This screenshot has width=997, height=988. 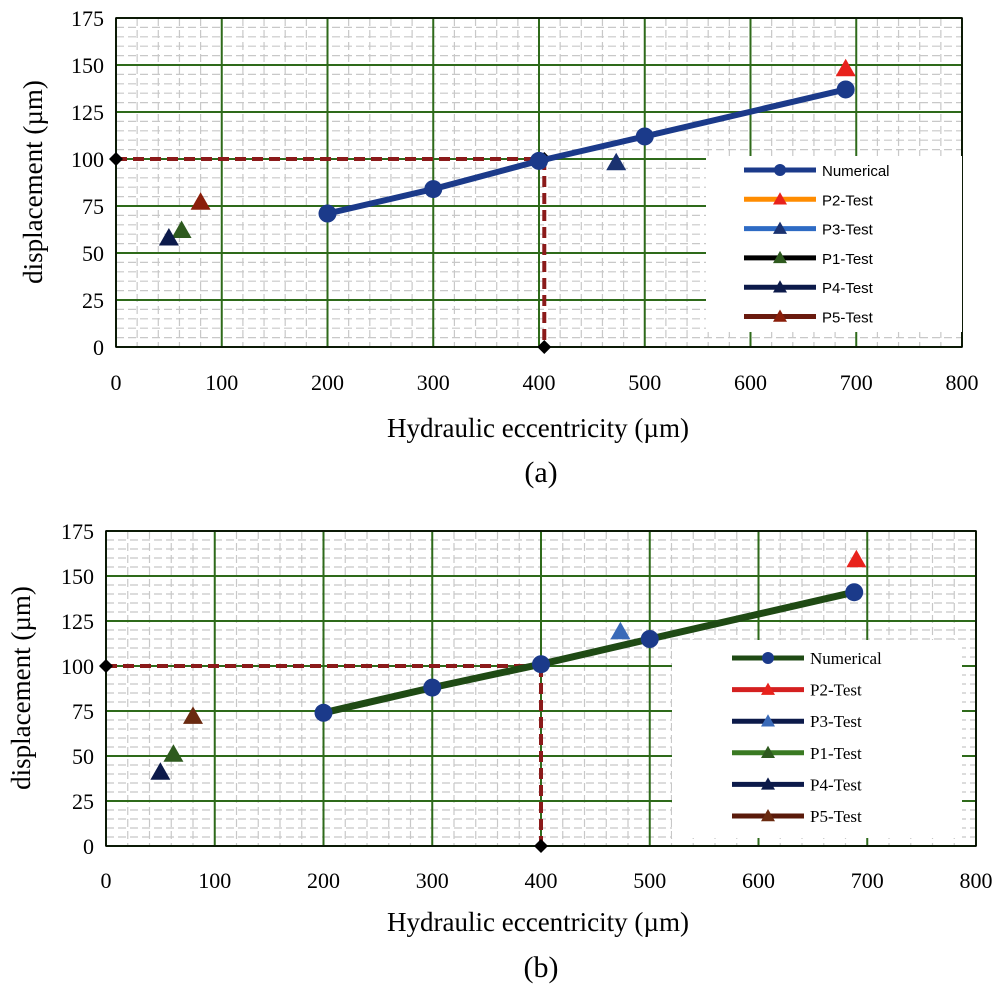 I want to click on chart-caption: (b), so click(x=541, y=967).